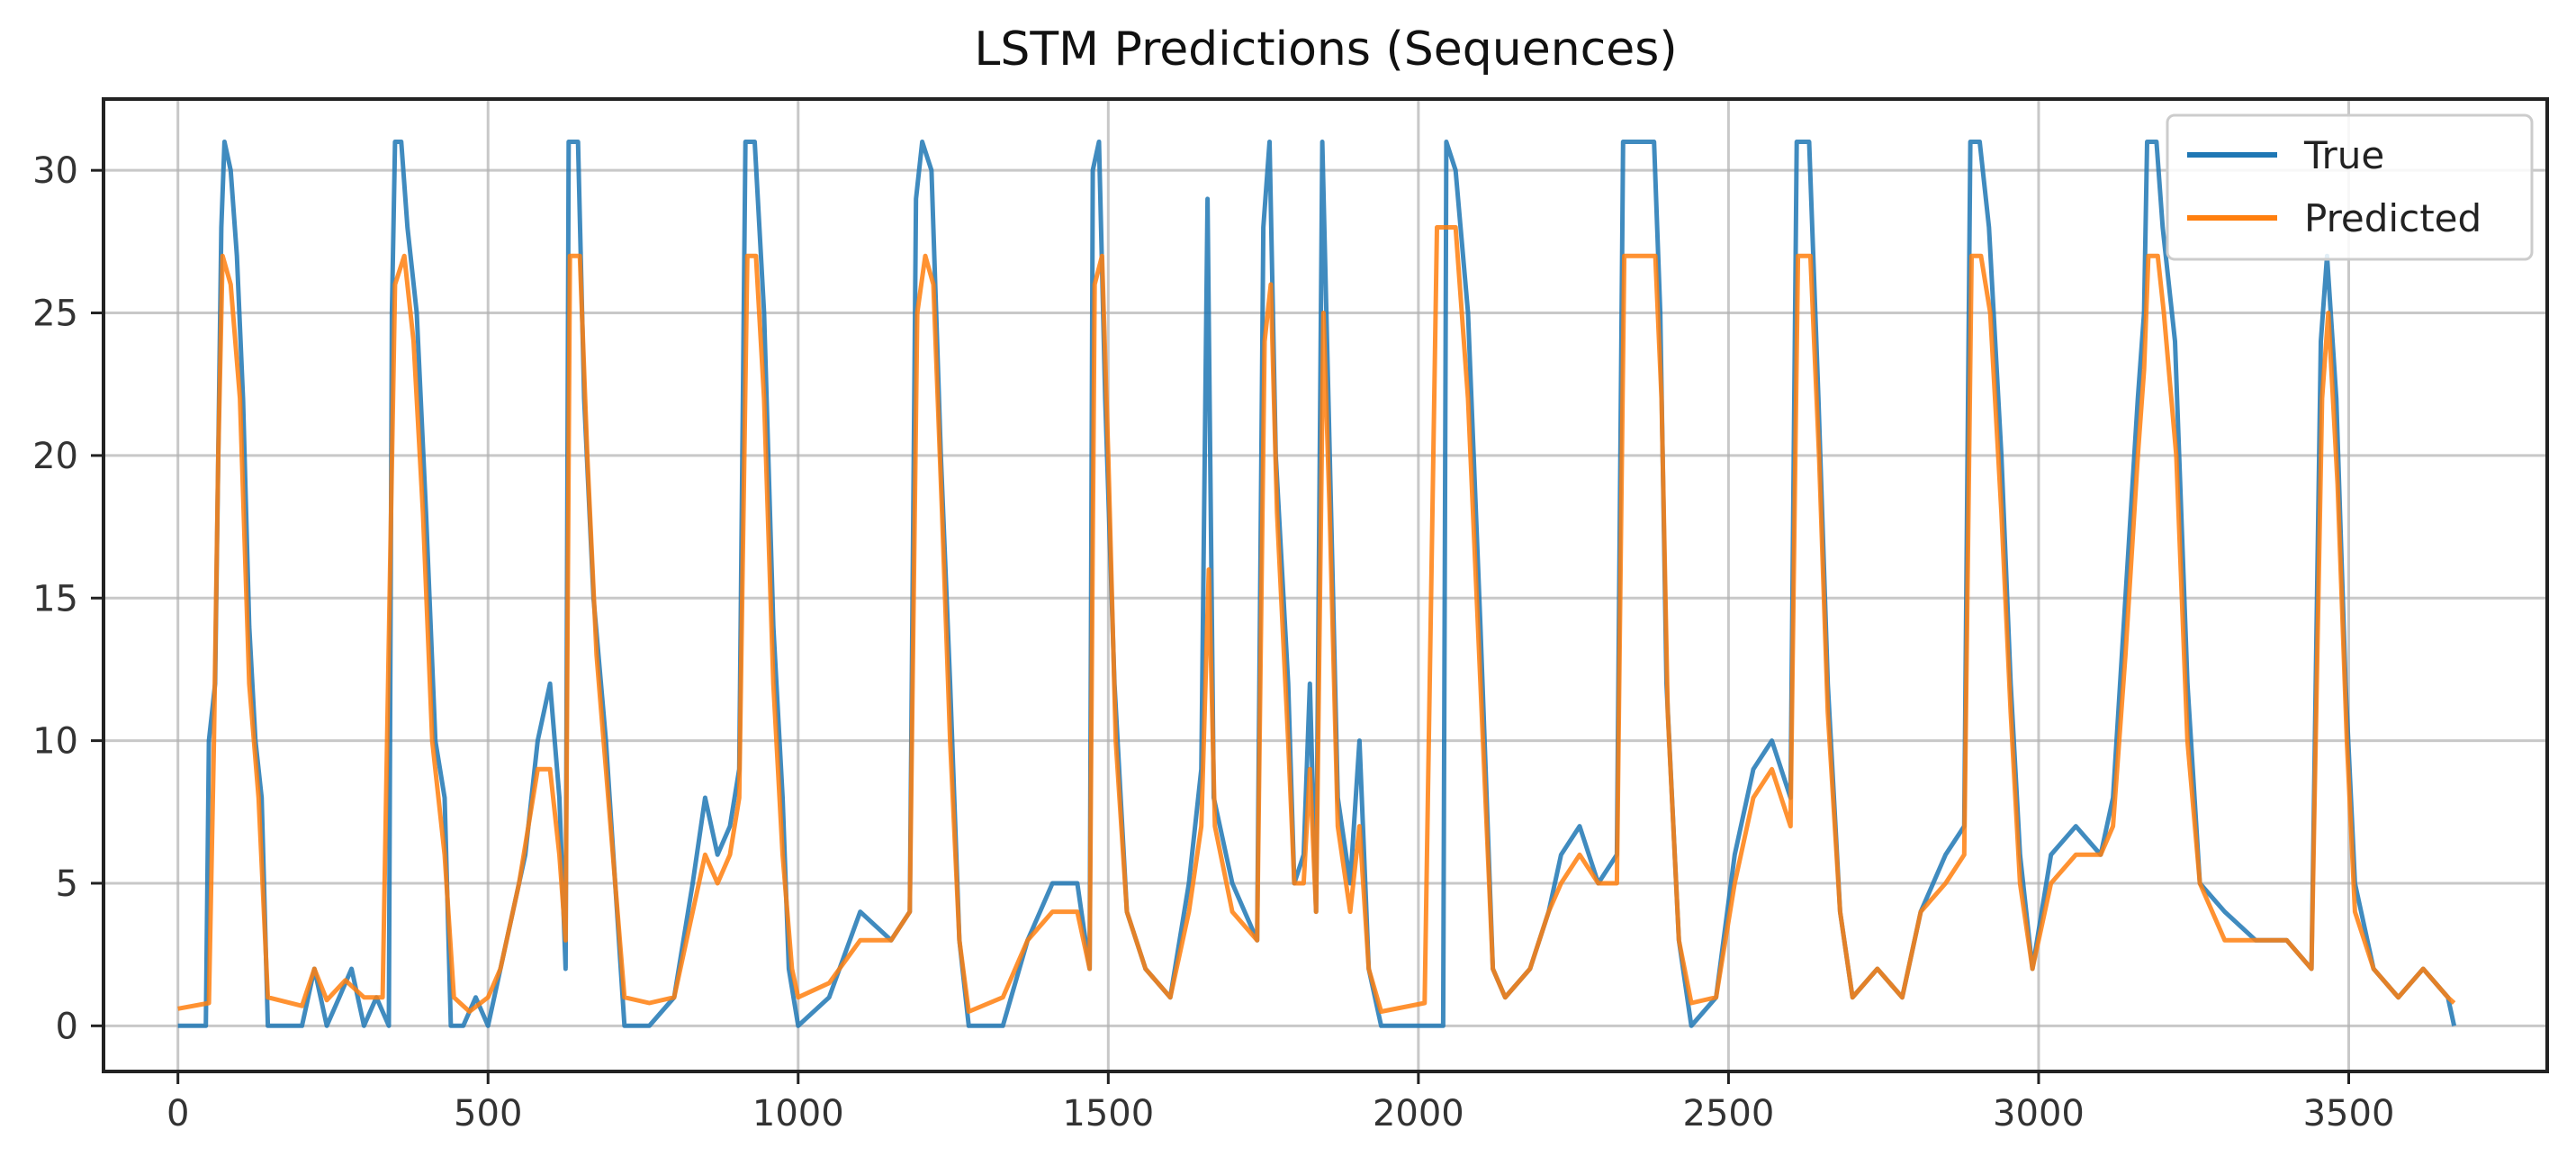 This screenshot has width=2576, height=1166. What do you see at coordinates (178, 1113) in the screenshot?
I see `x-tick-label: 0` at bounding box center [178, 1113].